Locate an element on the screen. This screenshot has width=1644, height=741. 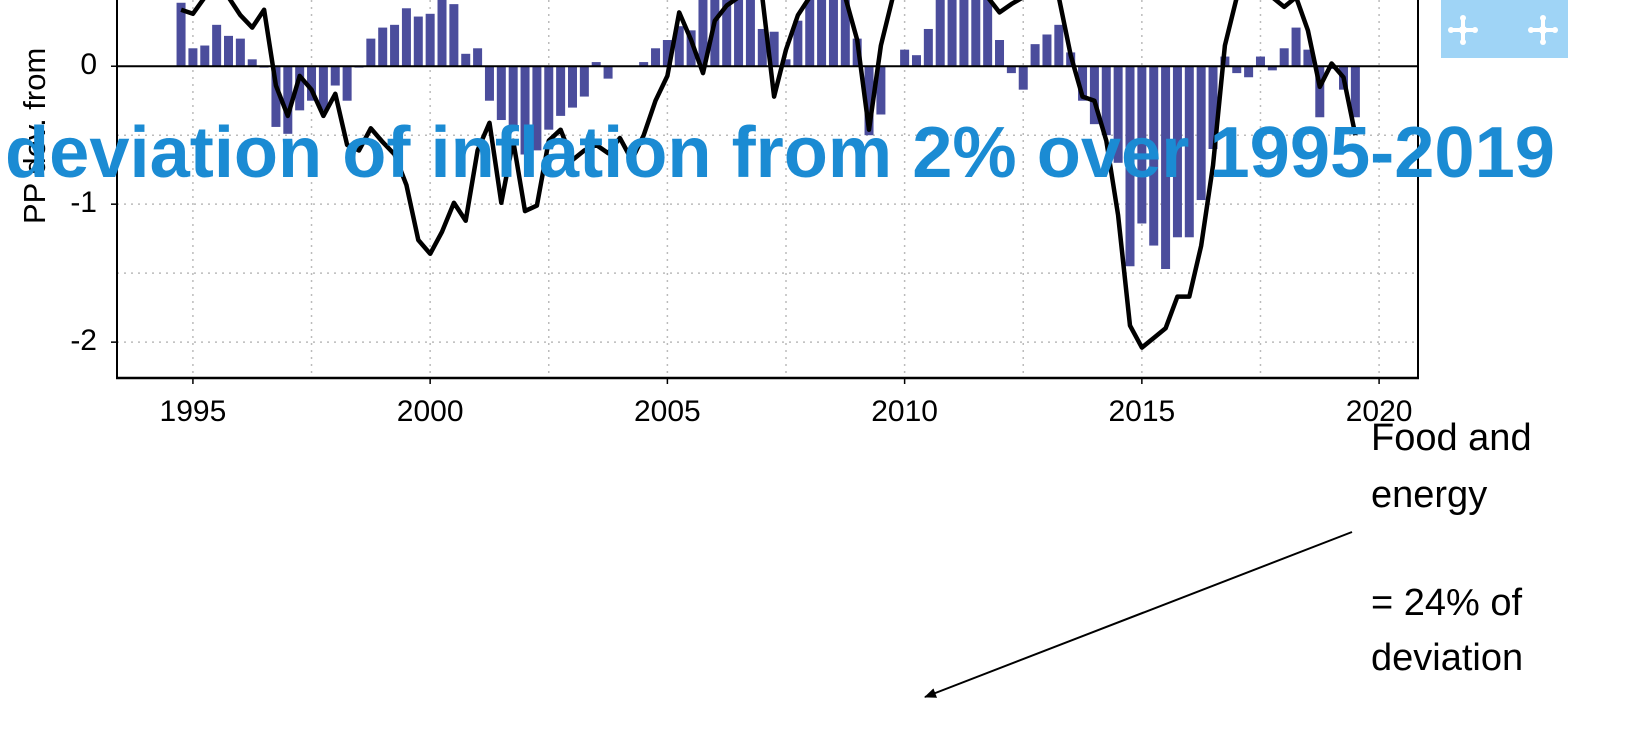
x-tick-label: 1995 is located at coordinates (193, 411).